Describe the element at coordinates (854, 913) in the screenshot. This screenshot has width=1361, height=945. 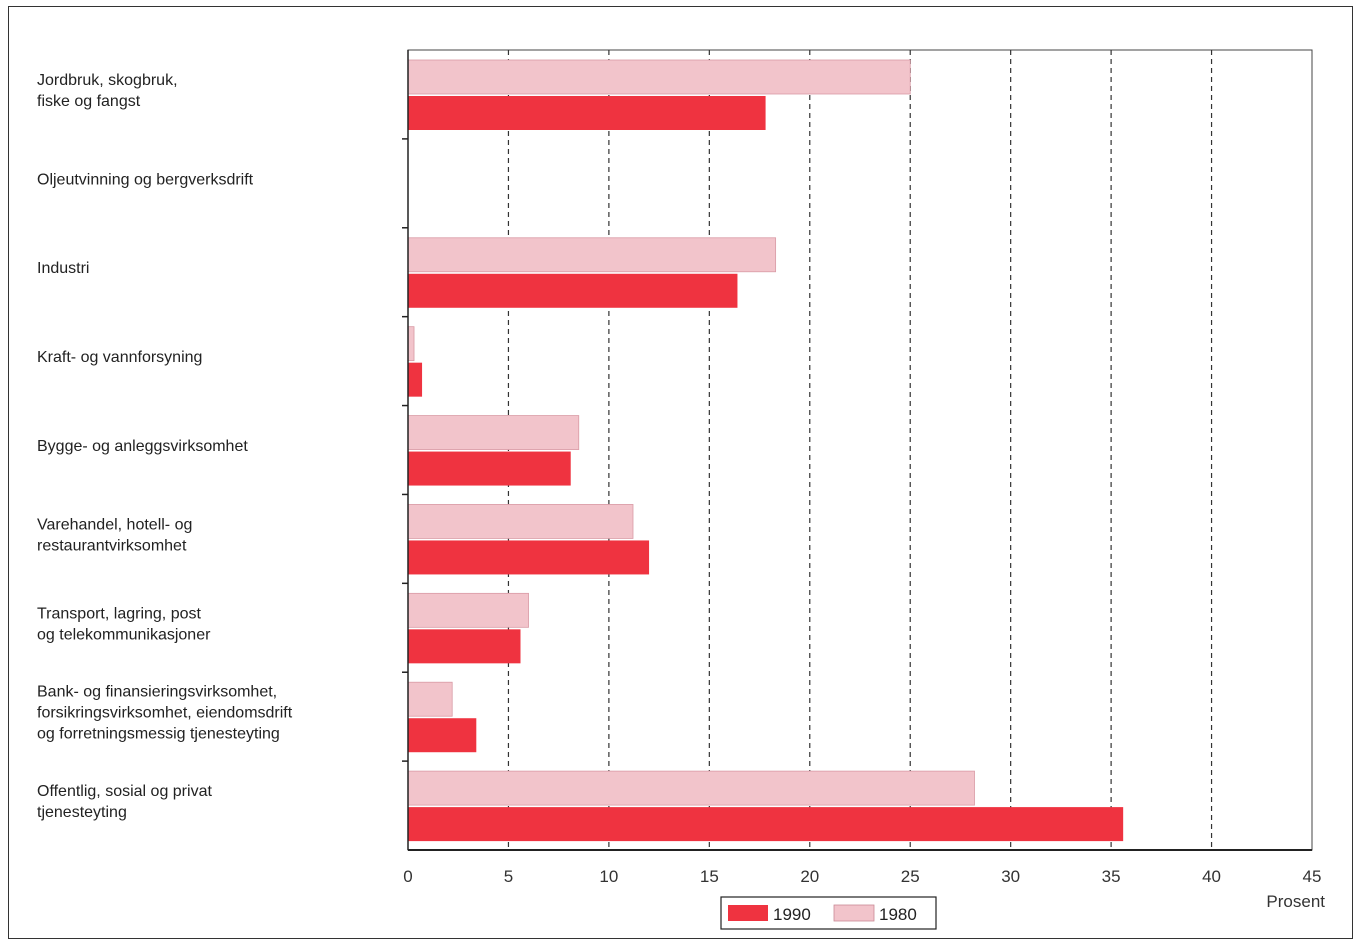
I see `legend-swatch-1980` at that location.